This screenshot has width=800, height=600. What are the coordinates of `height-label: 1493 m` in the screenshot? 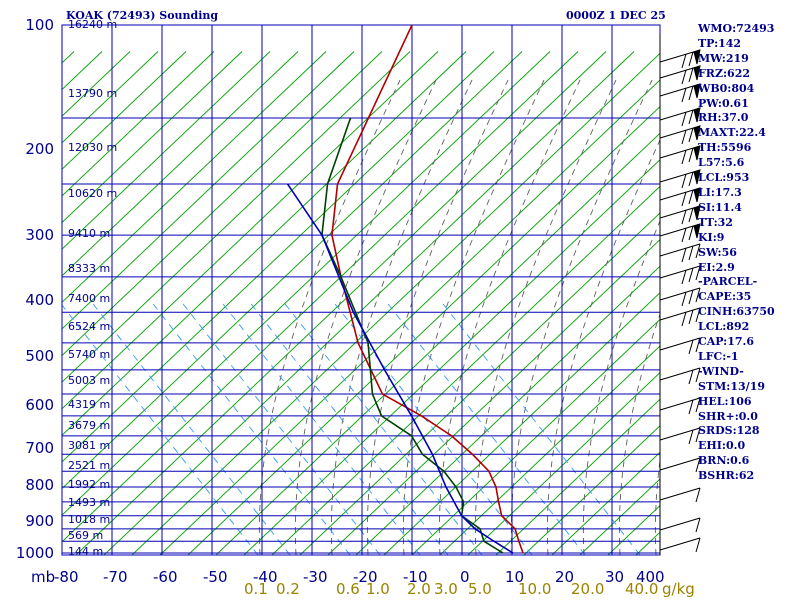 It's located at (89, 502).